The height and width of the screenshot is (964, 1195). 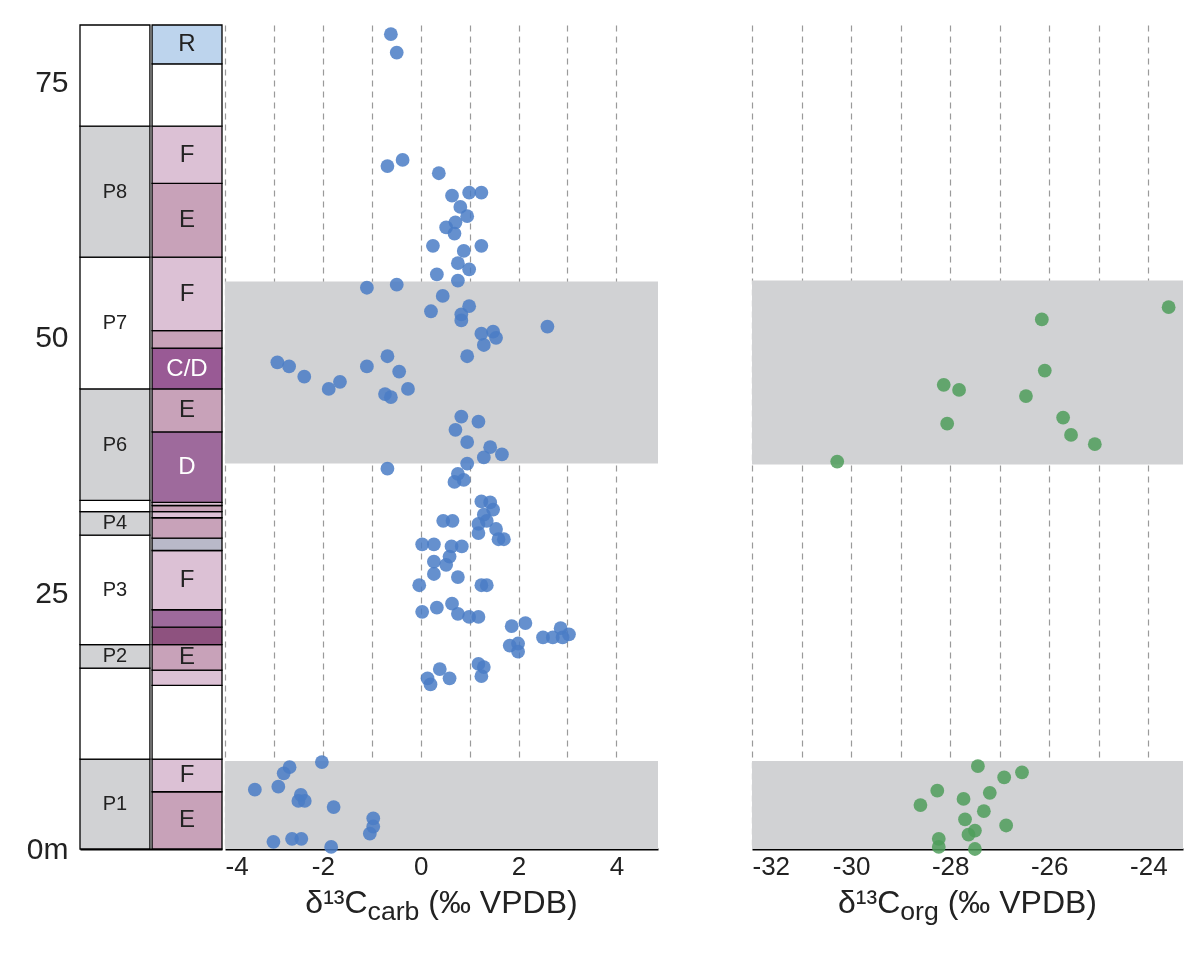 I want to click on x-tick-label: -24, so click(x=1149, y=865).